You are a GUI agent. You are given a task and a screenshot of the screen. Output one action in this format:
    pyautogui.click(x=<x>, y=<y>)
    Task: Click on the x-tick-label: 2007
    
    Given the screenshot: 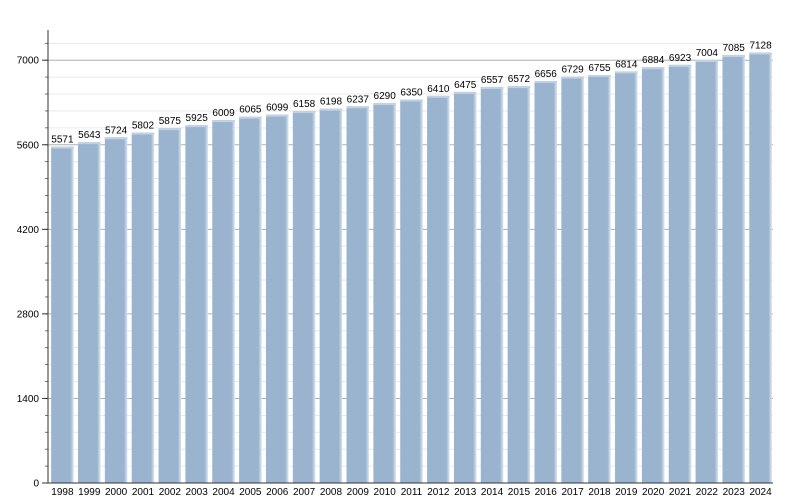 What is the action you would take?
    pyautogui.click(x=304, y=492)
    